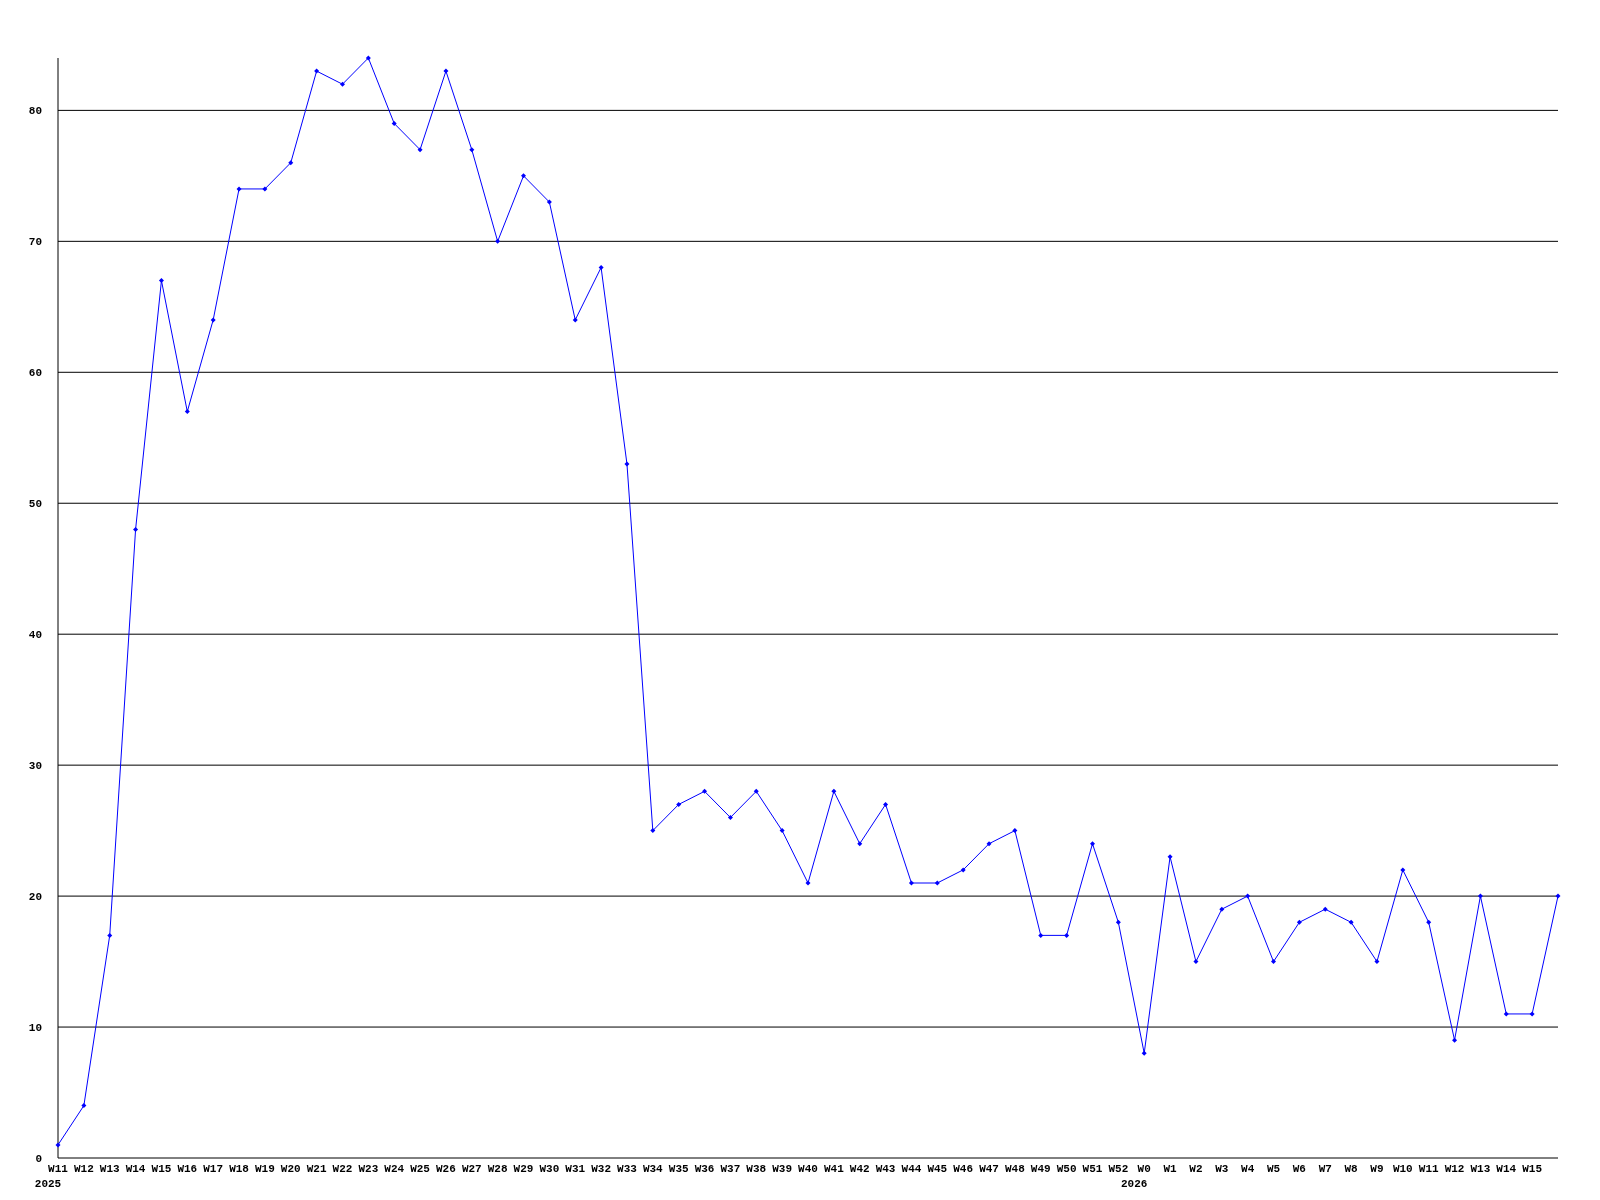 This screenshot has height=1200, width=1600. Describe the element at coordinates (35, 111) in the screenshot. I see `y-tick-label: 80` at that location.